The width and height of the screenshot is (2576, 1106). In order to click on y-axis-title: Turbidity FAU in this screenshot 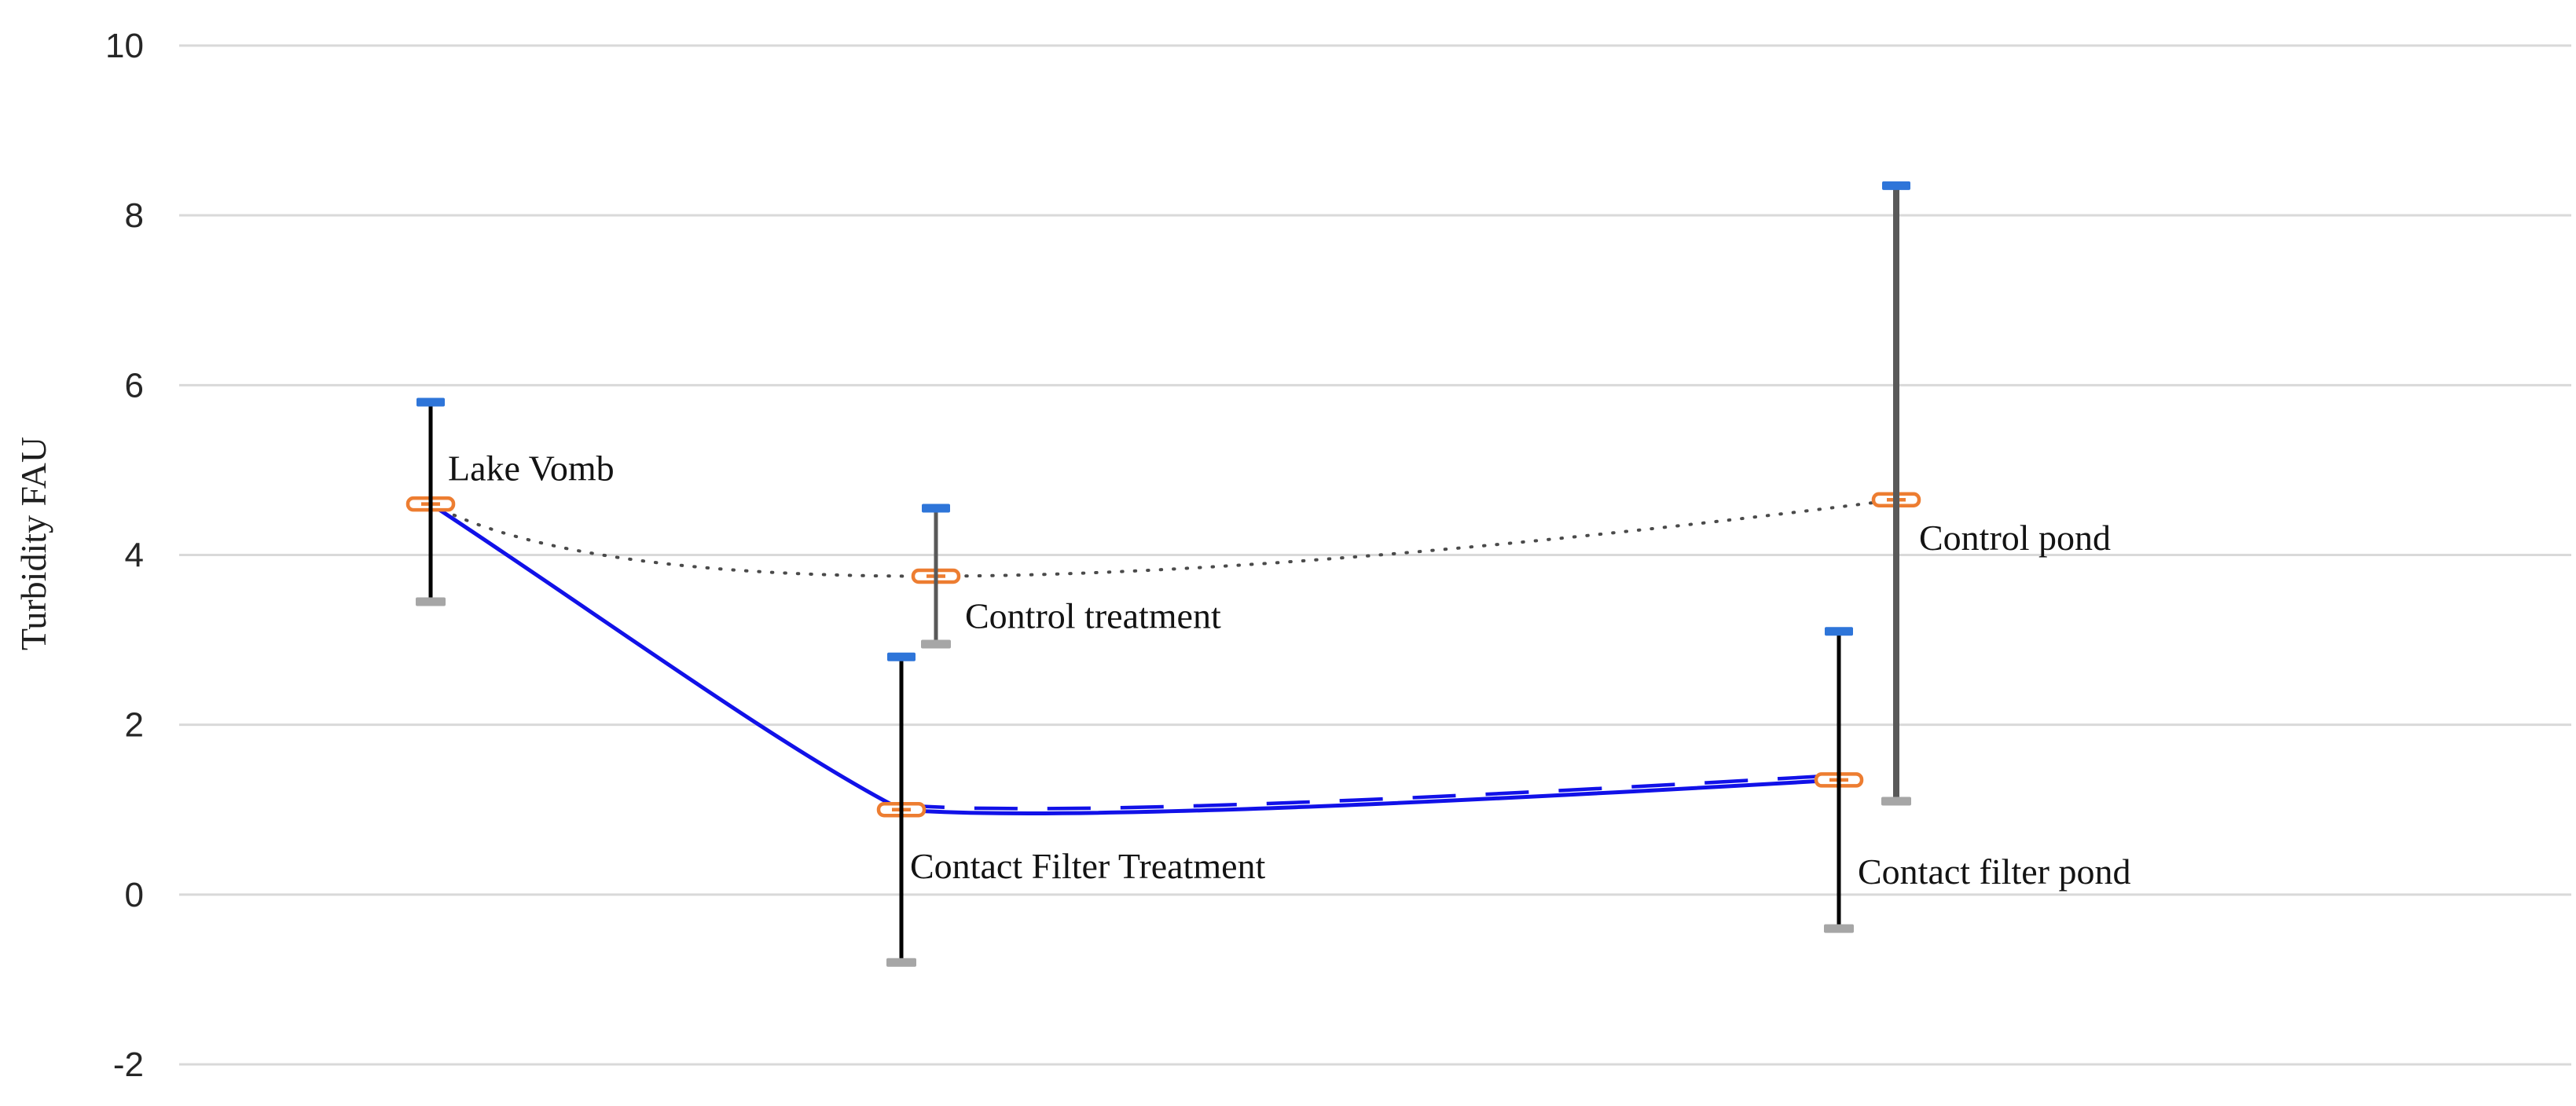, I will do `click(33, 543)`.